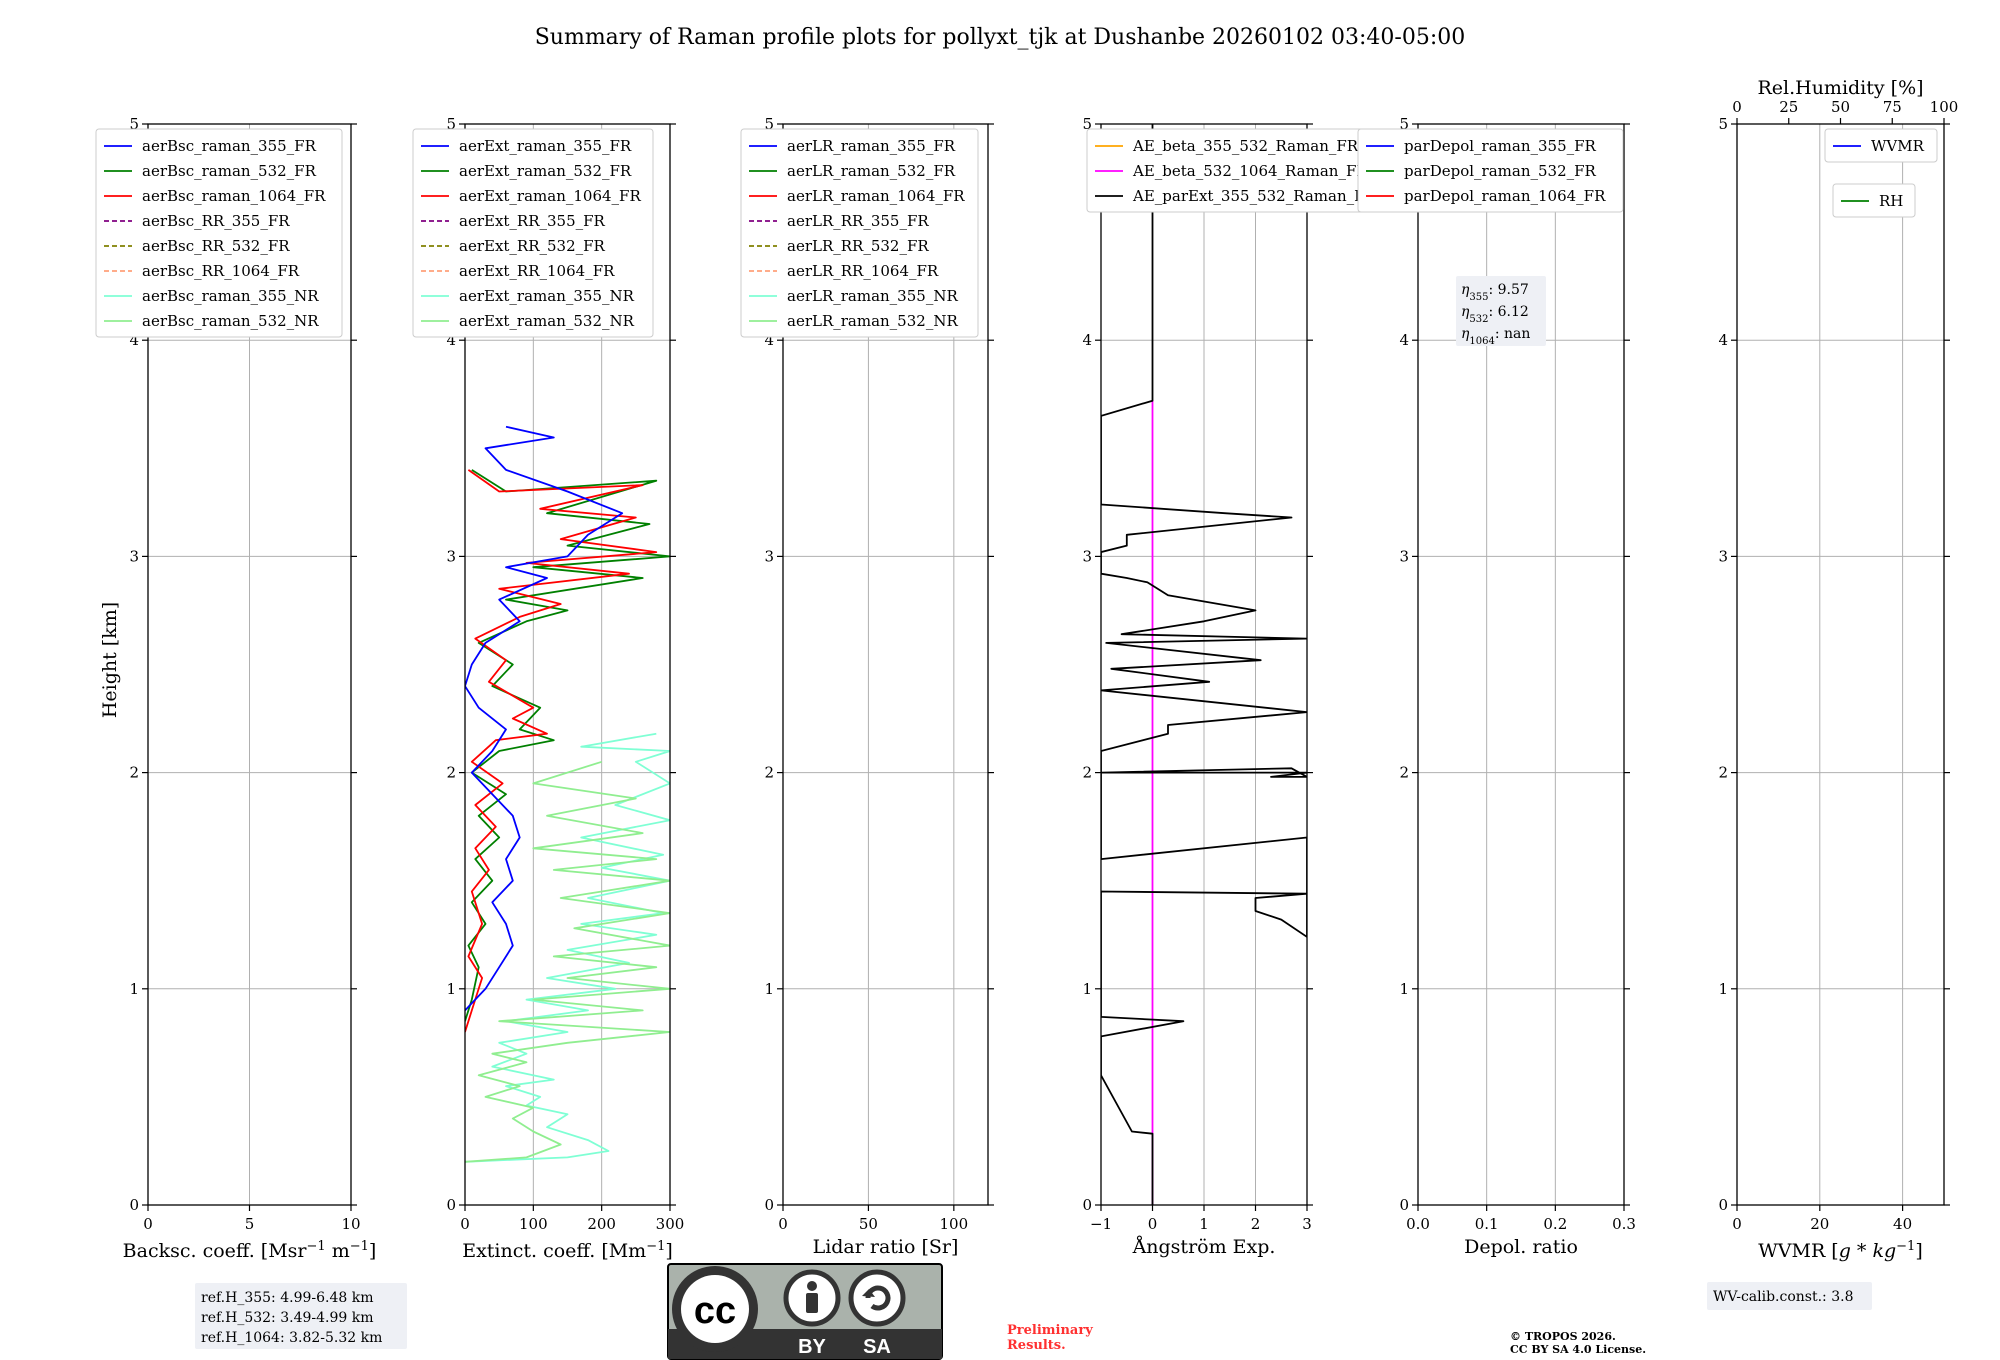  What do you see at coordinates (1513, 334) in the screenshot?
I see `eta-value: : nan` at bounding box center [1513, 334].